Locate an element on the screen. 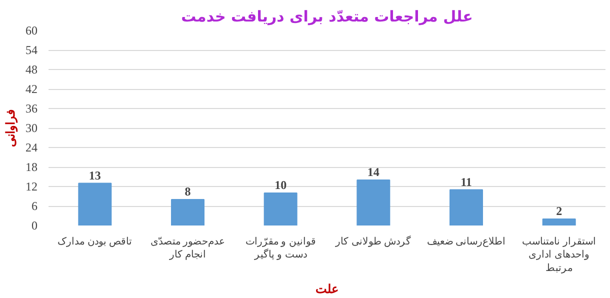 The width and height of the screenshot is (610, 298). data-label: 11 is located at coordinates (466, 181).